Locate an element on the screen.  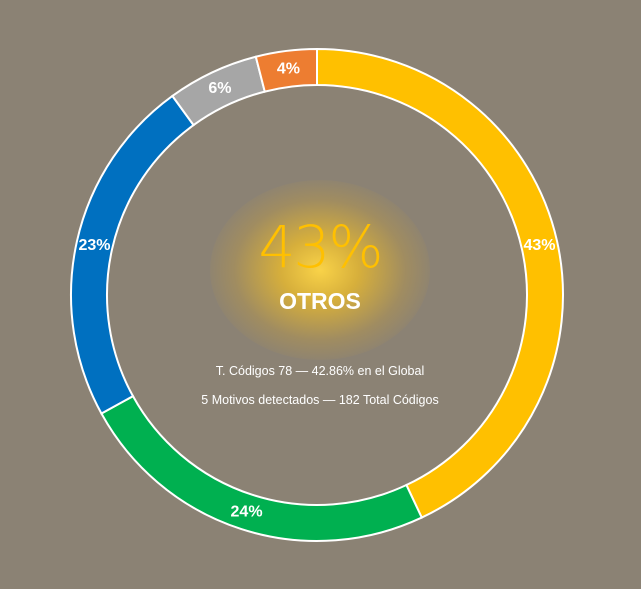
slice-label-3: 23% is located at coordinates (94, 245).